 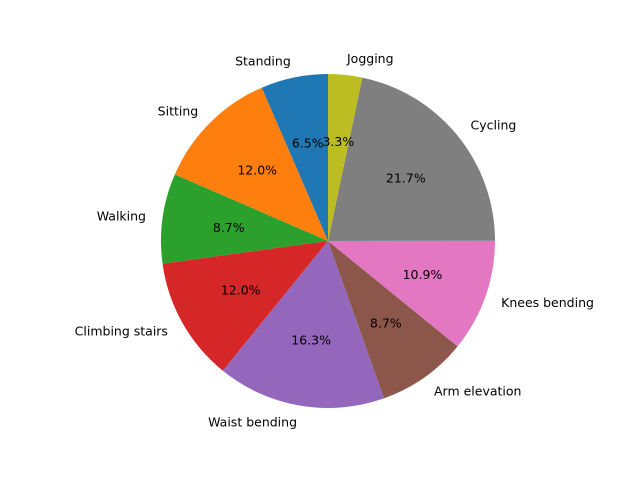 What do you see at coordinates (477, 391) in the screenshot?
I see `category-label-arm-elevation: Arm elevation` at bounding box center [477, 391].